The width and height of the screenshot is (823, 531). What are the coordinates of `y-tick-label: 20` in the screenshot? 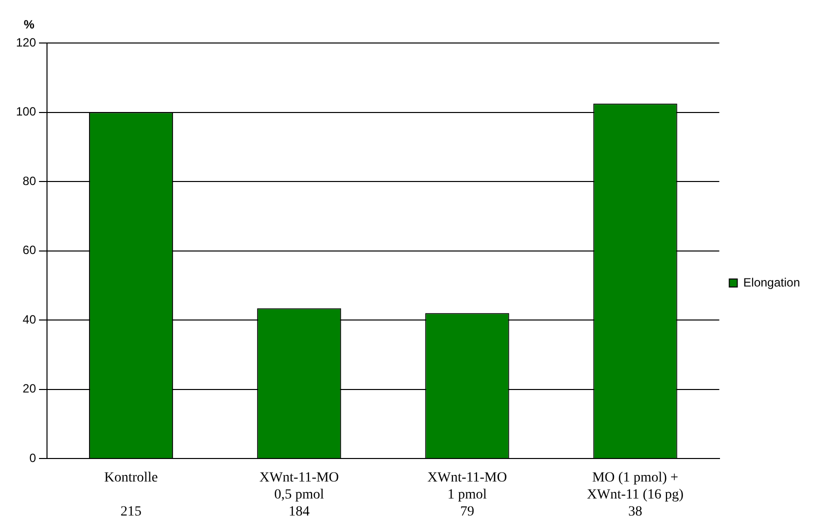 It's located at (29, 389).